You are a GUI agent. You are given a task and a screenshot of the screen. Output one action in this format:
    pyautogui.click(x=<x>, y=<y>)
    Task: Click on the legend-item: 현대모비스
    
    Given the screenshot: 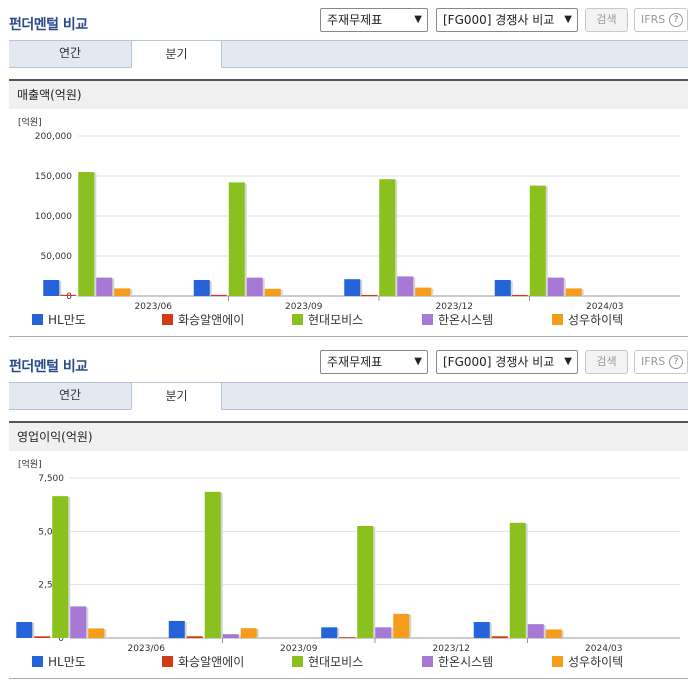 What is the action you would take?
    pyautogui.click(x=327, y=320)
    